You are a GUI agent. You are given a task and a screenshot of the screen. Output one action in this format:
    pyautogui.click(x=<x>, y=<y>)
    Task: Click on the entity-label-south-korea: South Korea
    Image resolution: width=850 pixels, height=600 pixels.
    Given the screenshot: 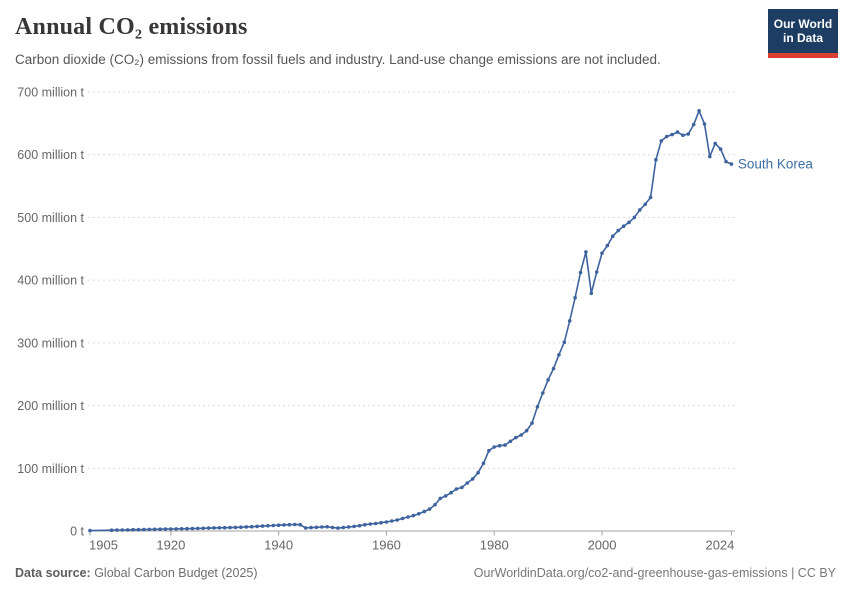 What is the action you would take?
    pyautogui.click(x=776, y=164)
    